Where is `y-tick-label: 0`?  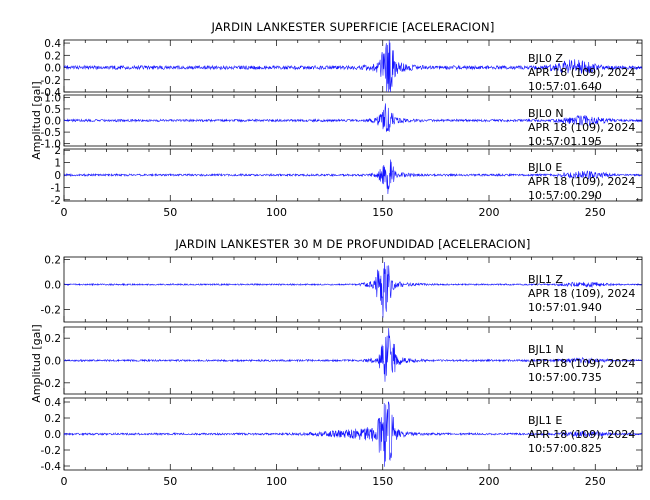 y-tick-label: 0 is located at coordinates (57, 176).